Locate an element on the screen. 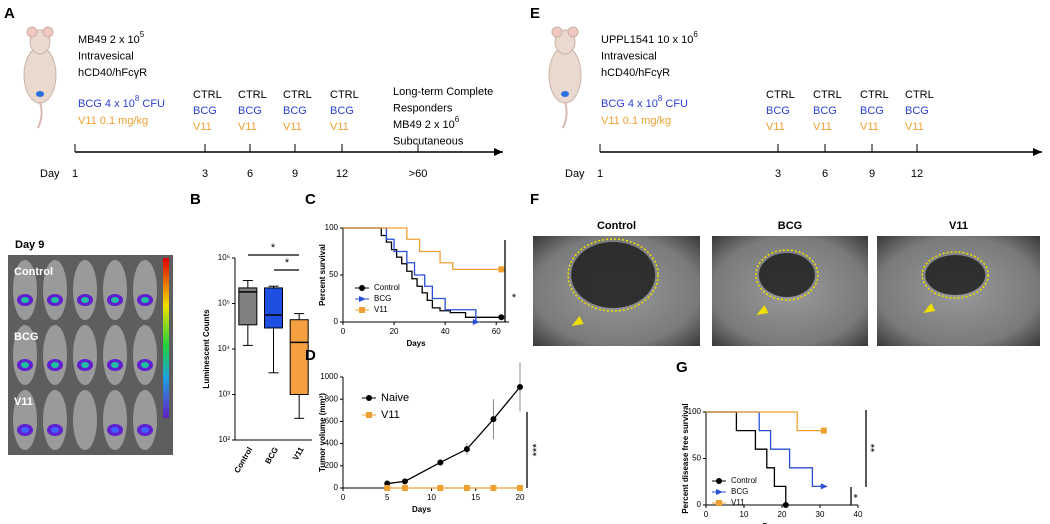 This screenshot has width=1050, height=524. v11-dose: V11 0.1 mg/kg is located at coordinates (113, 121).